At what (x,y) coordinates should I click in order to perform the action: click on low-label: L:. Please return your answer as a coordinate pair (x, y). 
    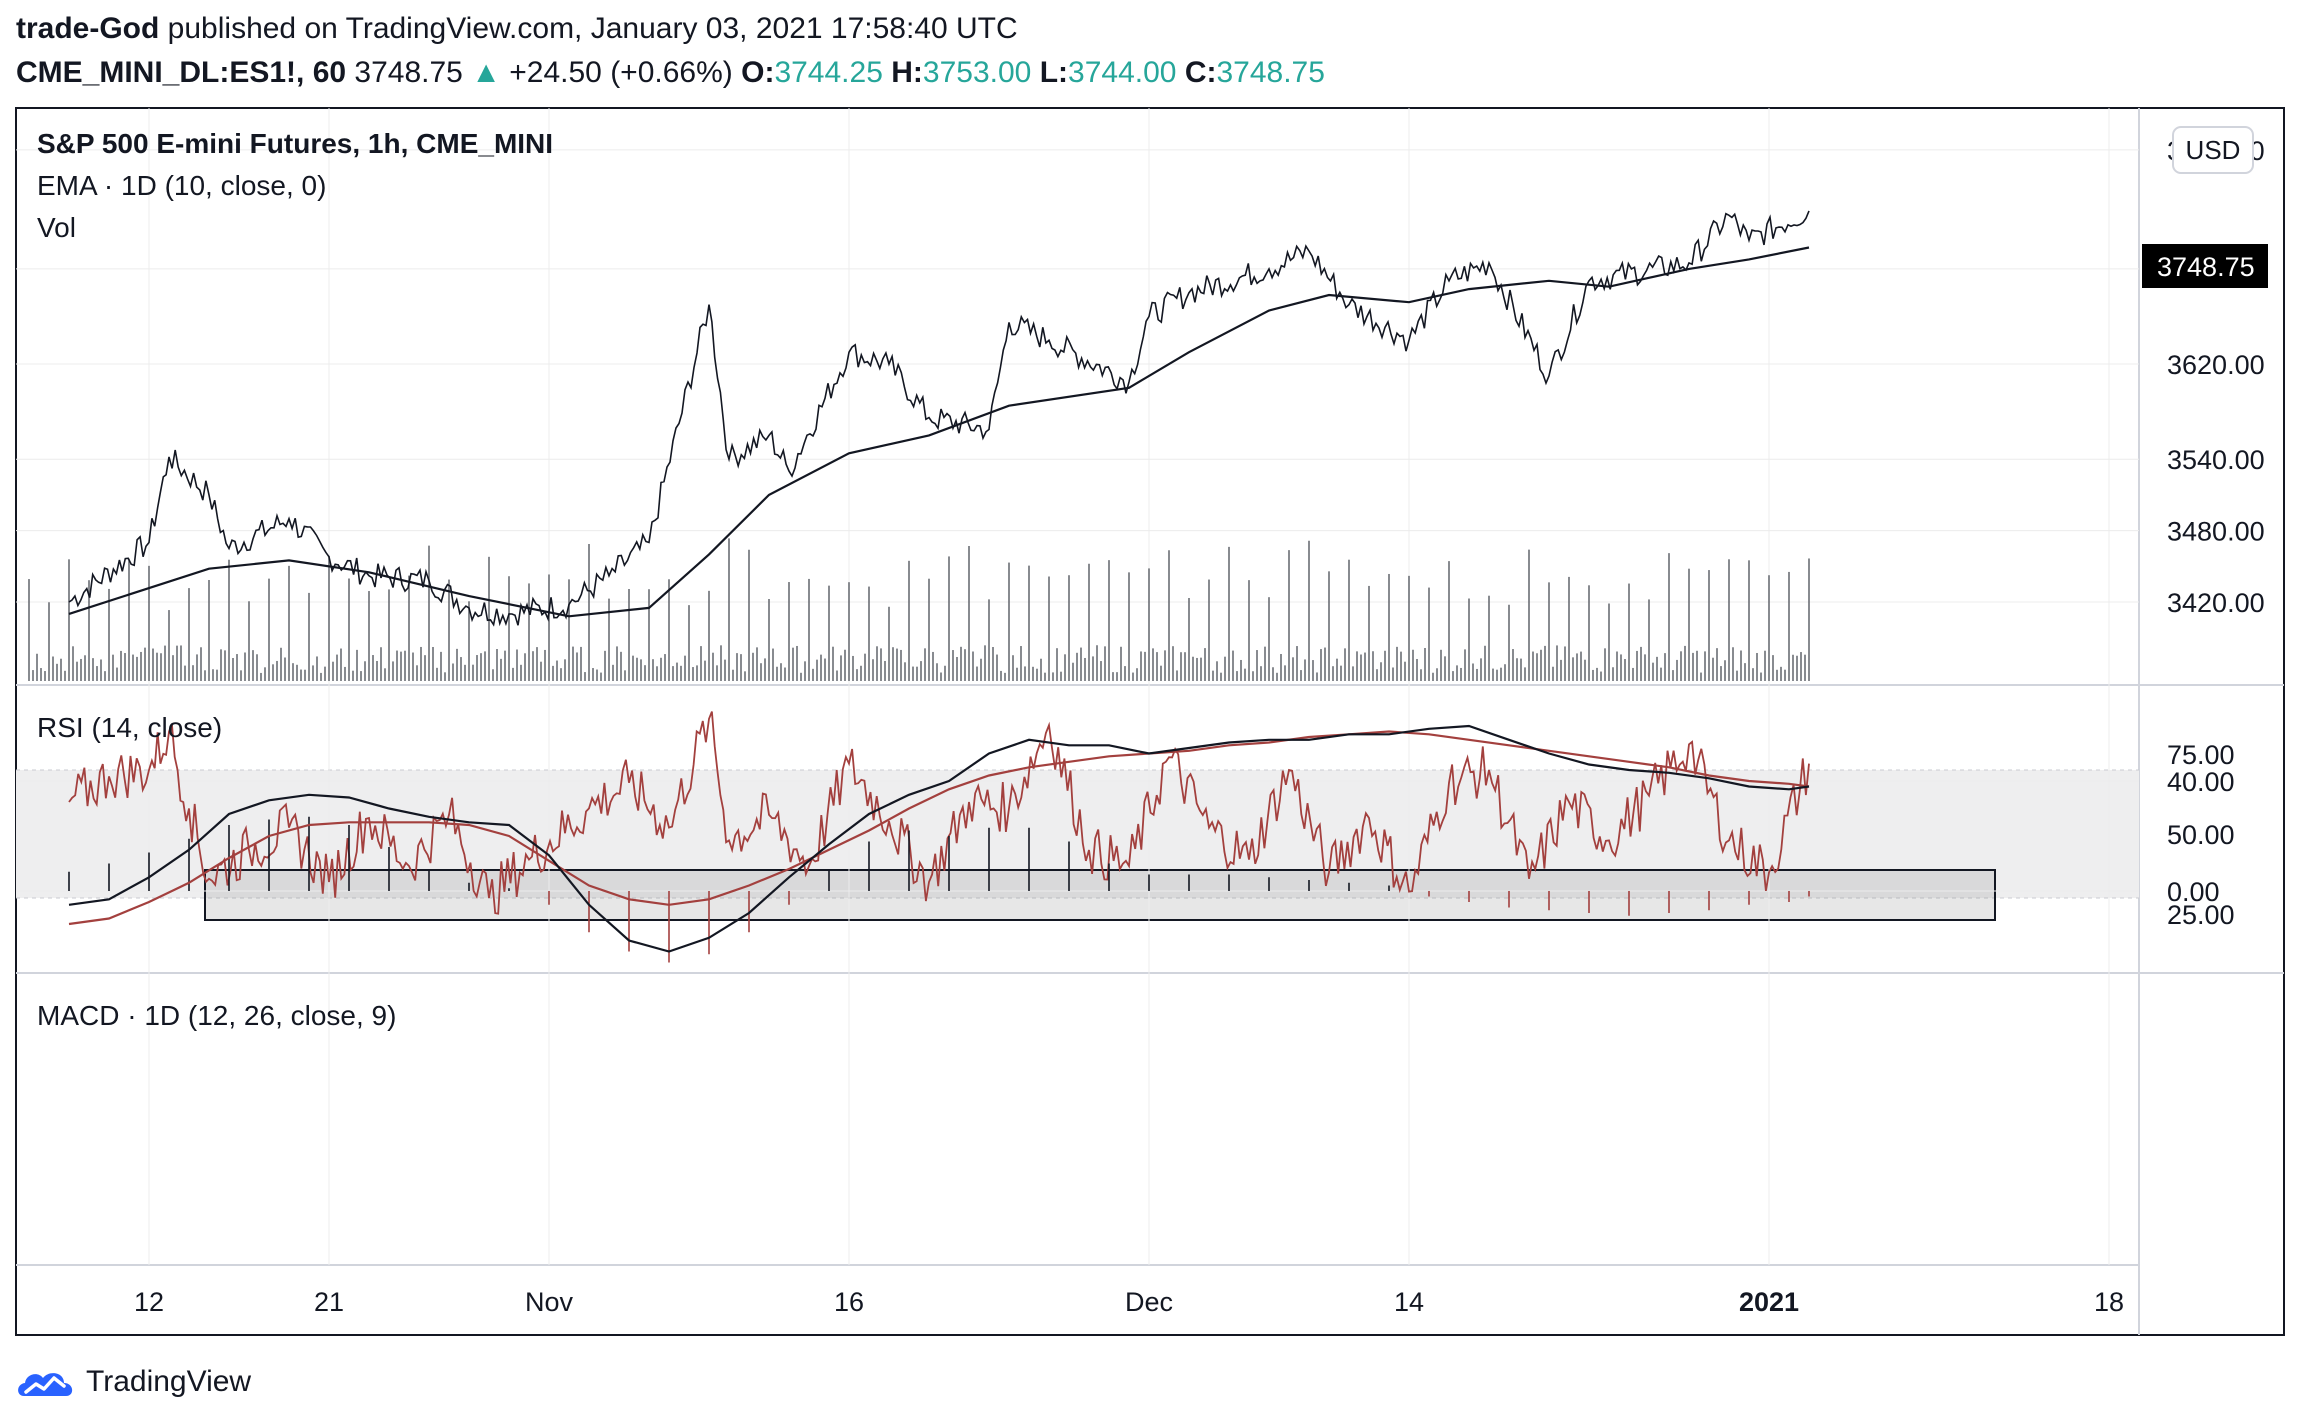
    Looking at the image, I should click on (1054, 72).